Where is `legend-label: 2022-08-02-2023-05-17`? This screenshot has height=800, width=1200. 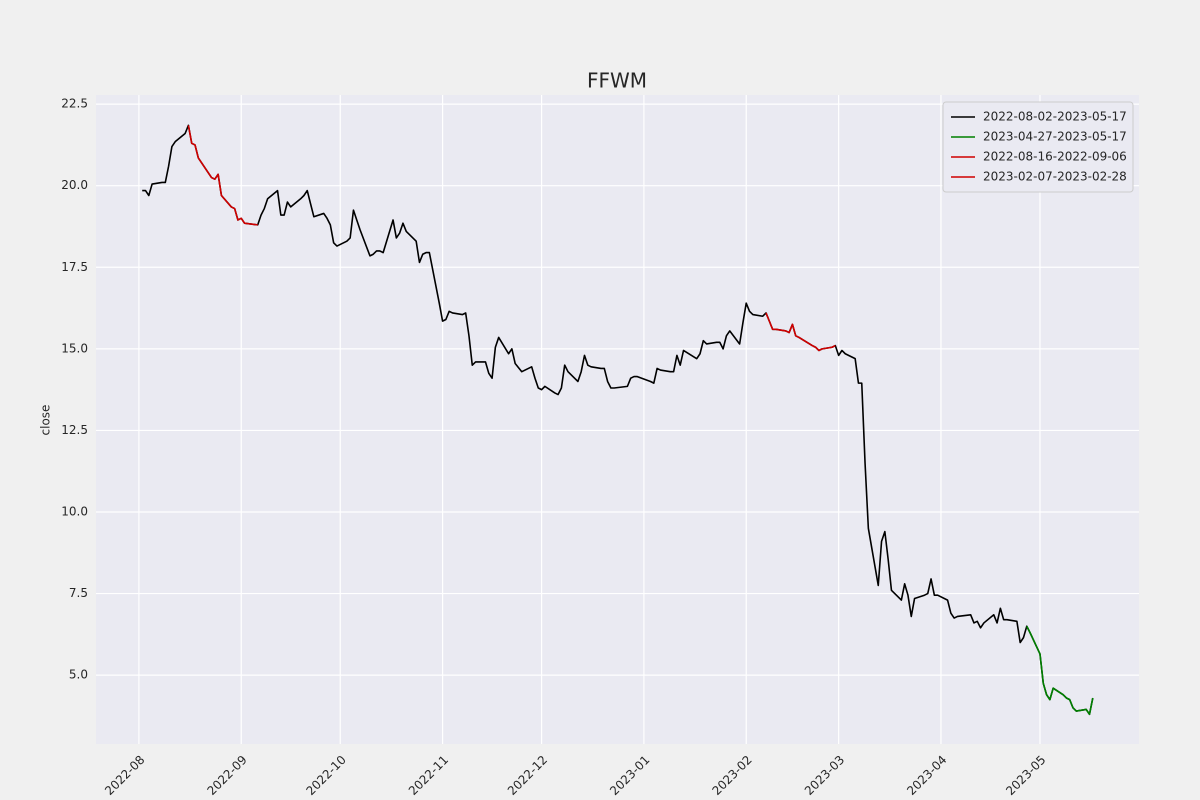
legend-label: 2022-08-02-2023-05-17 is located at coordinates (1055, 117).